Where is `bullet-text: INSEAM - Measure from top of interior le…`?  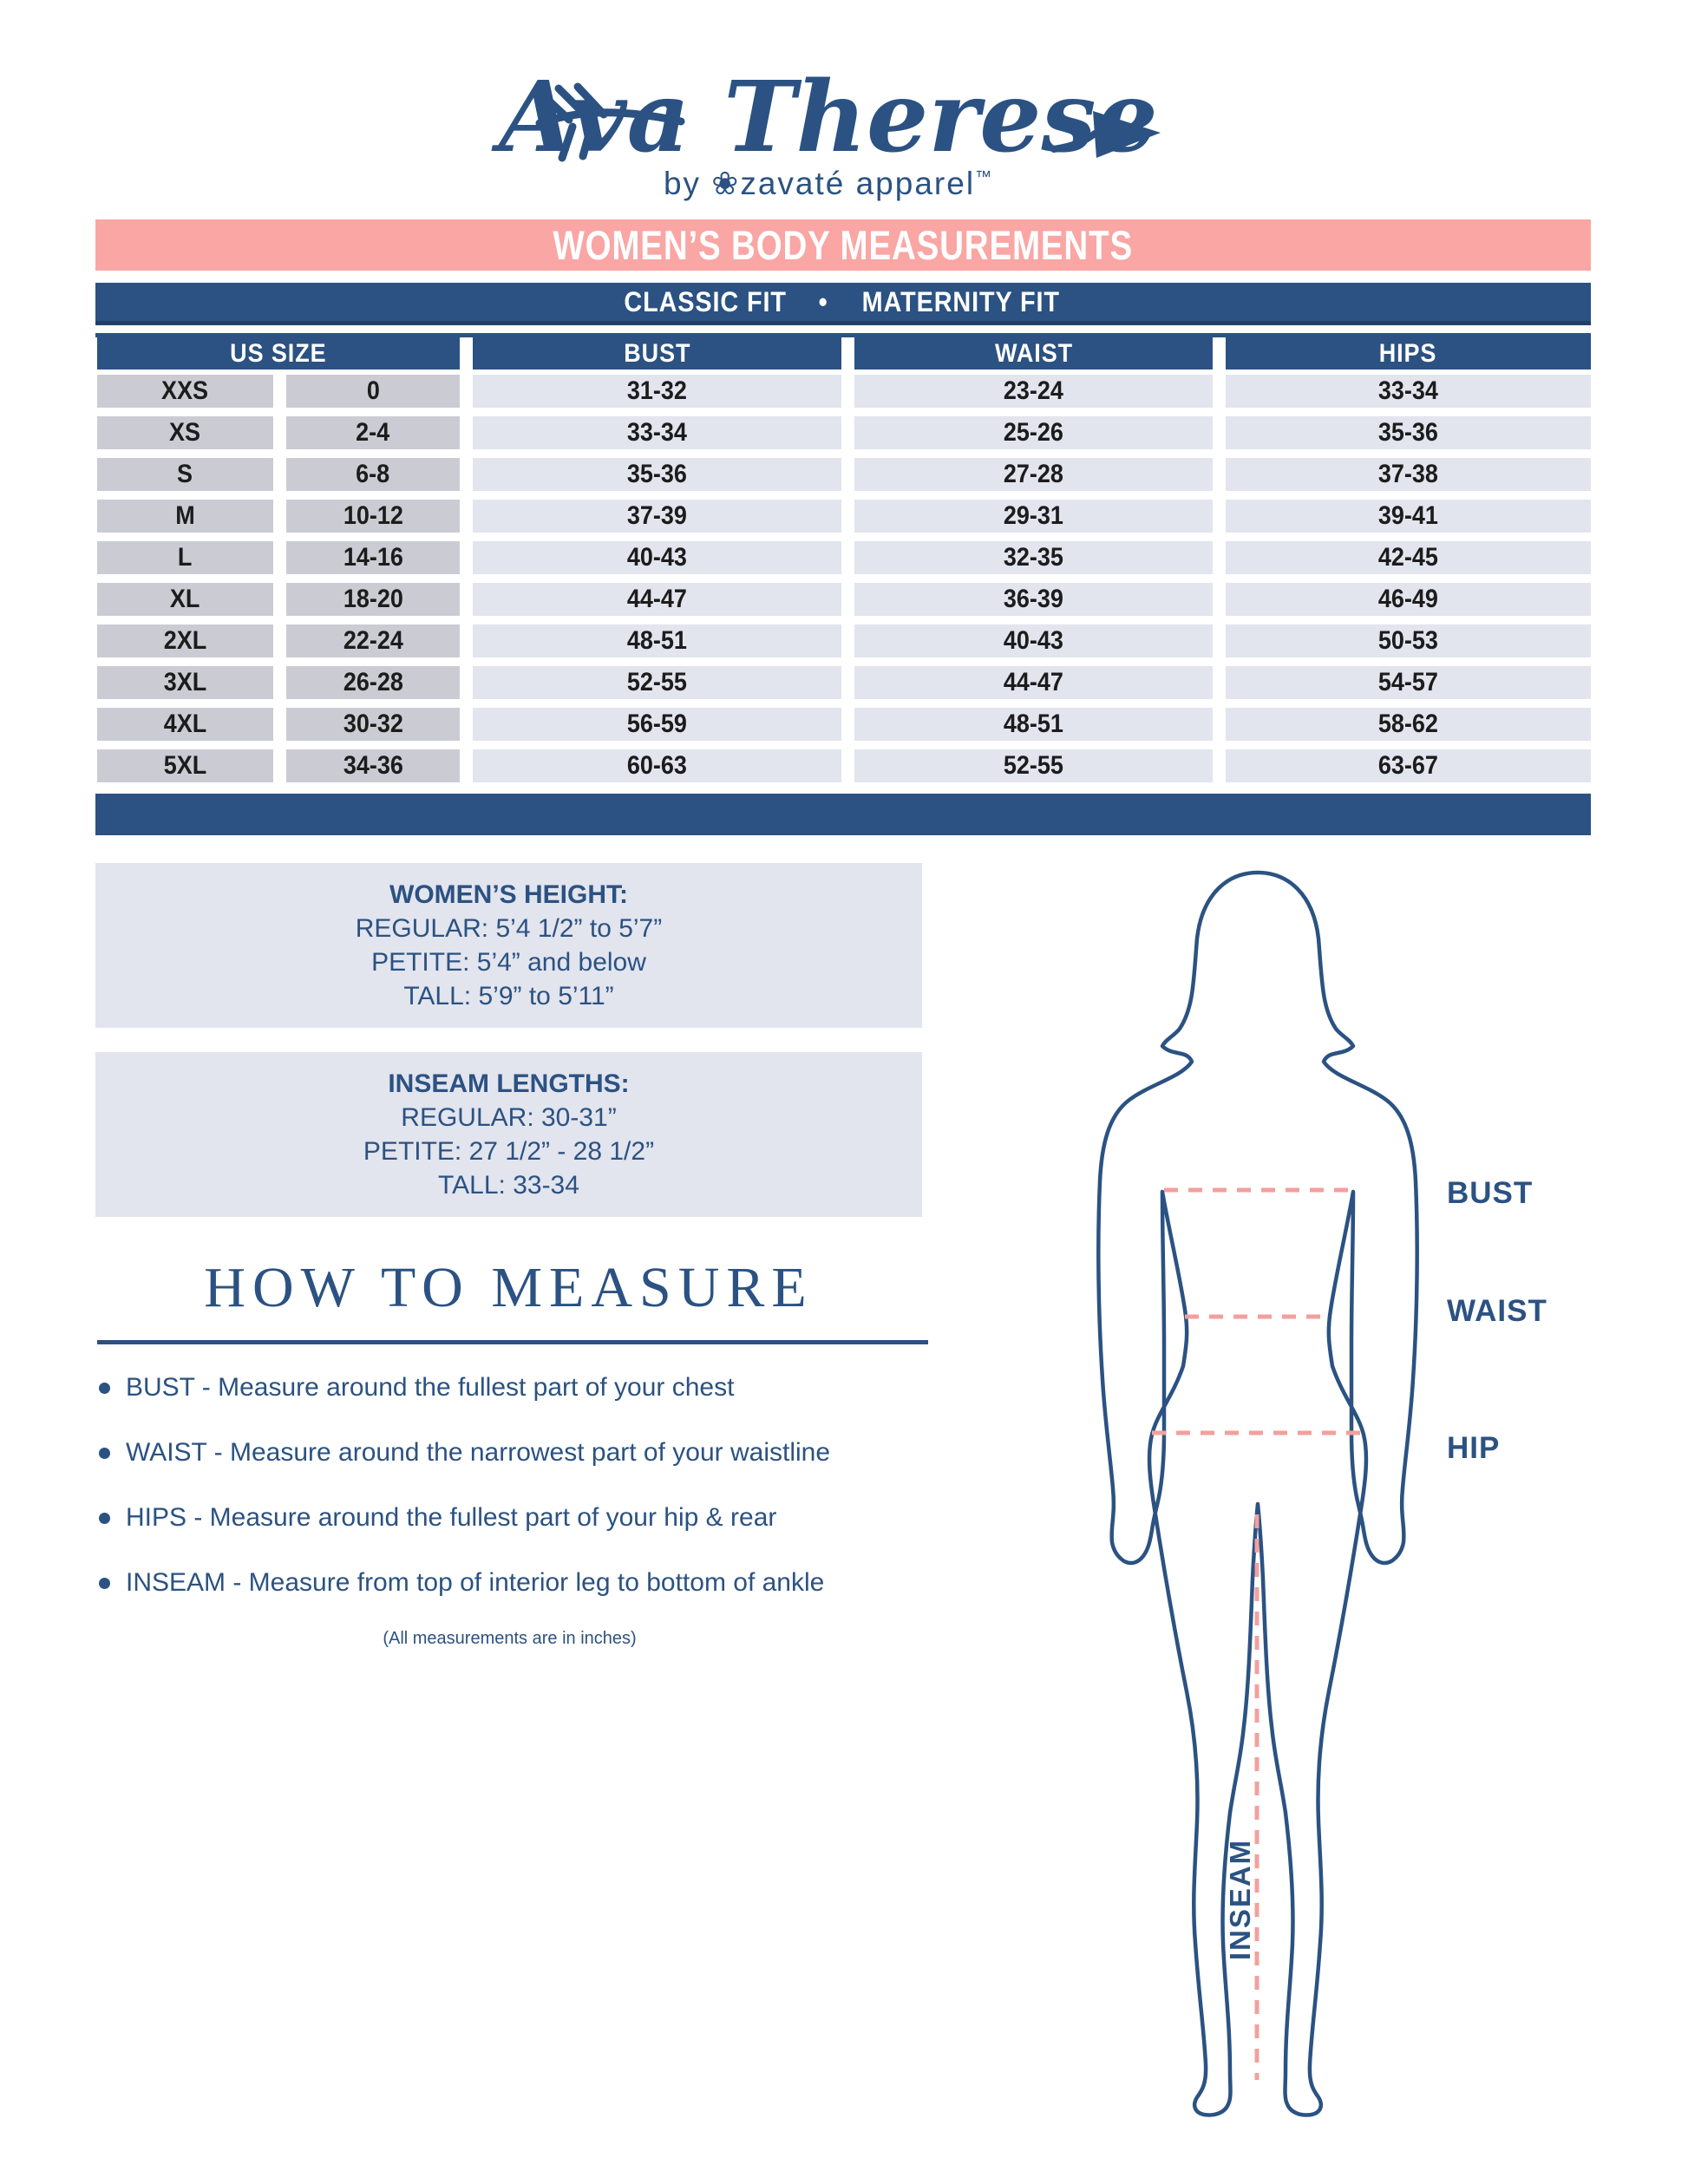 bullet-text: INSEAM - Measure from top of interior le… is located at coordinates (475, 1582).